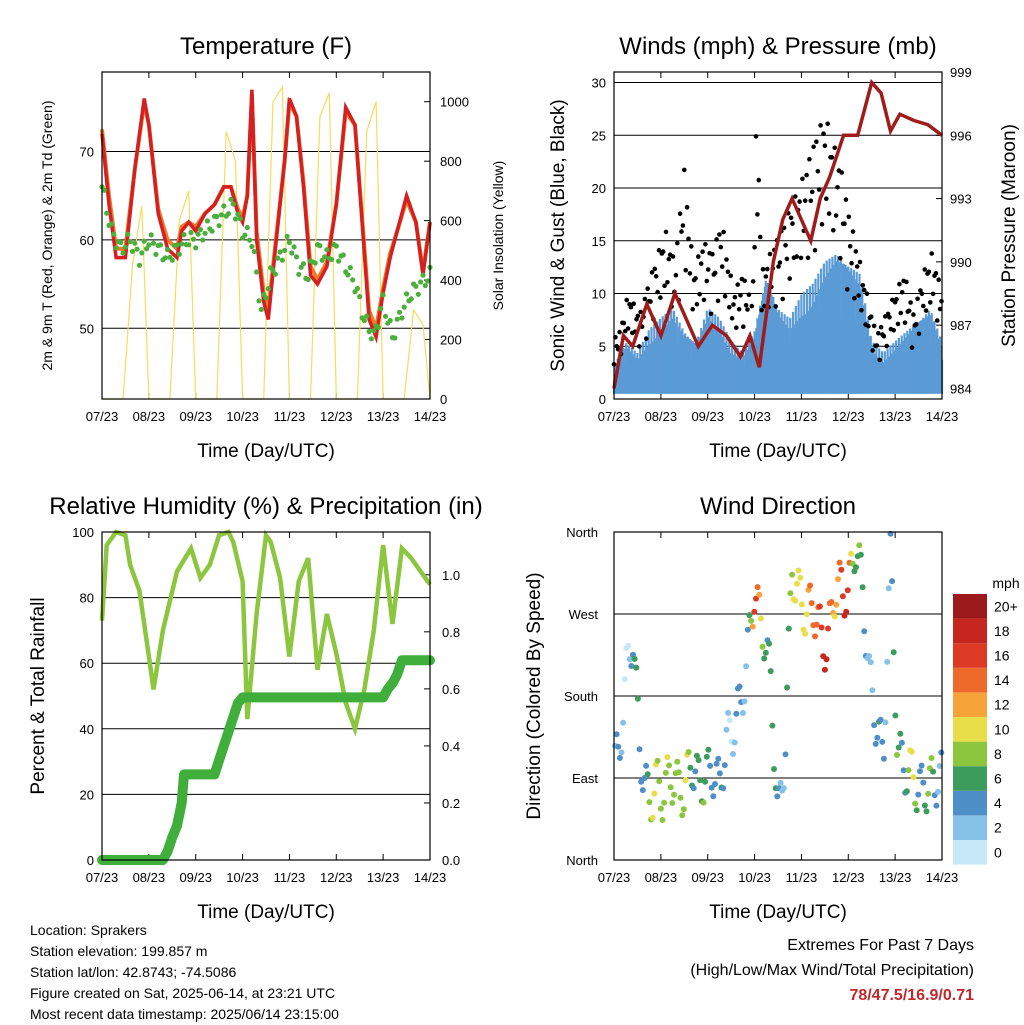 This screenshot has width=1024, height=1025. What do you see at coordinates (242, 416) in the screenshot?
I see `temp-xtick-label: 10/23` at bounding box center [242, 416].